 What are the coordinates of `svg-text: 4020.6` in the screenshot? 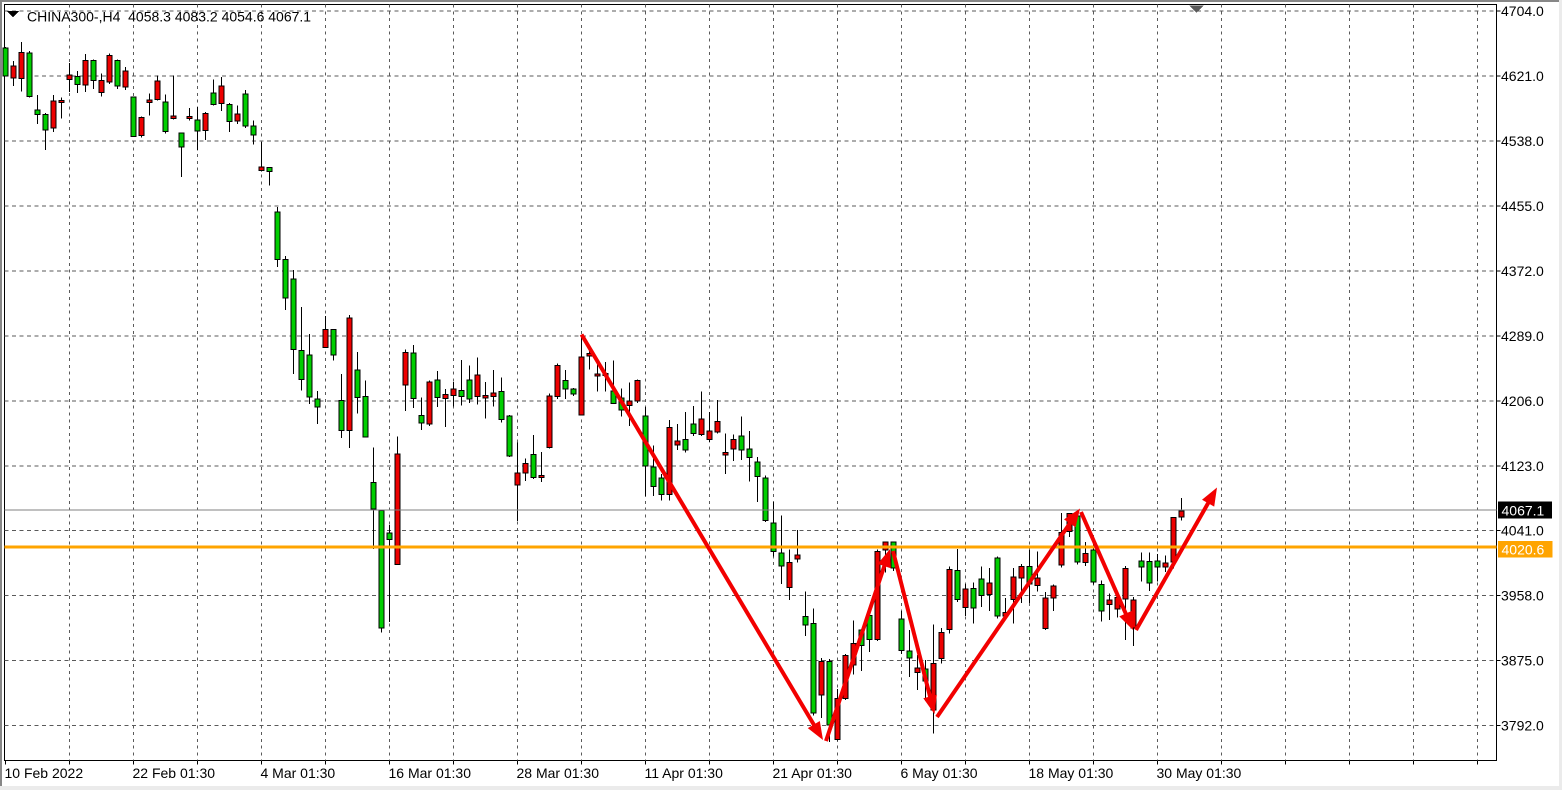 It's located at (1523, 550).